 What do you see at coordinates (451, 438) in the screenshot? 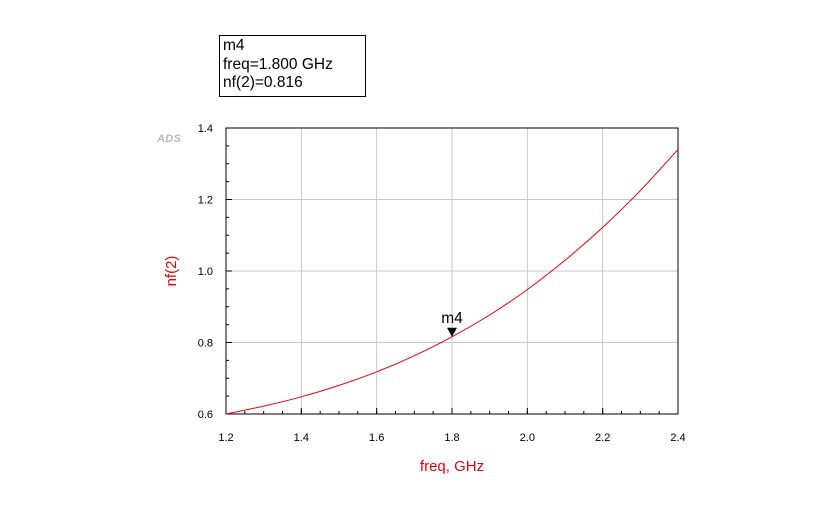
I see `x-tick-label: 1.8` at bounding box center [451, 438].